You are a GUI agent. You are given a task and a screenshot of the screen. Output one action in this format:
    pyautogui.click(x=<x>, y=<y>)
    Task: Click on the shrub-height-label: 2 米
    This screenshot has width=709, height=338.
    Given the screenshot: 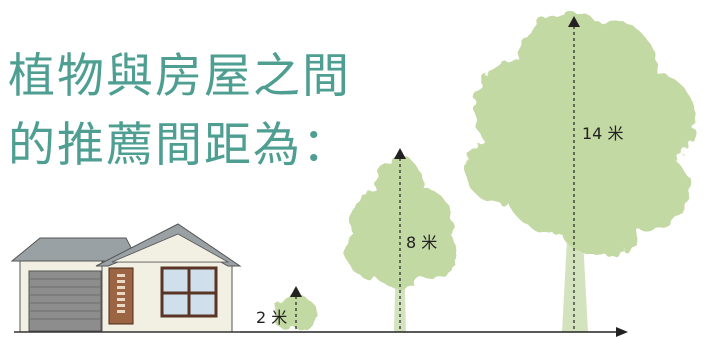 What is the action you would take?
    pyautogui.click(x=271, y=317)
    